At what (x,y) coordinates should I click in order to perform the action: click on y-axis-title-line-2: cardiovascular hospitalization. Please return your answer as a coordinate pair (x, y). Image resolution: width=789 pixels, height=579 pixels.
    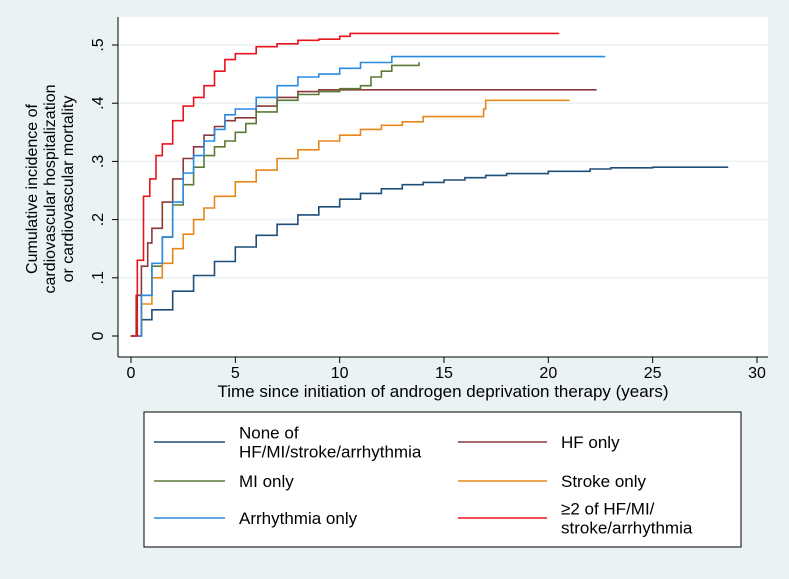
    Looking at the image, I should click on (50, 189).